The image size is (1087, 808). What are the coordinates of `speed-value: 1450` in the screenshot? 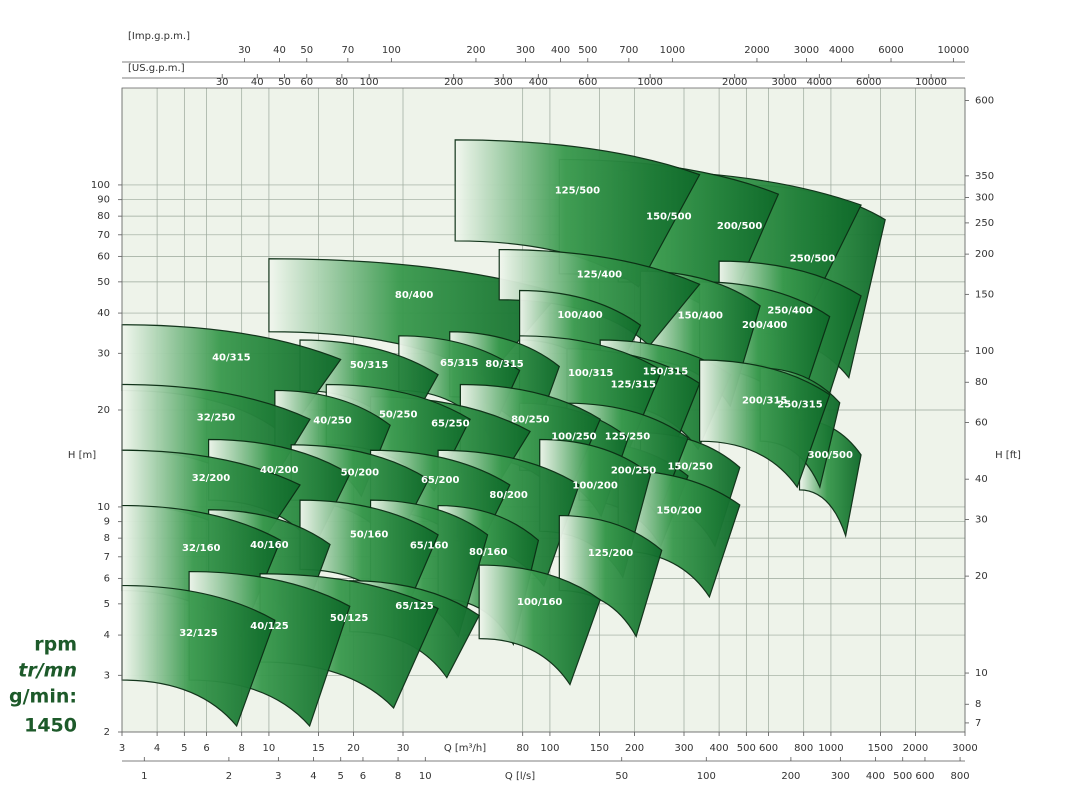 It's located at (50, 726).